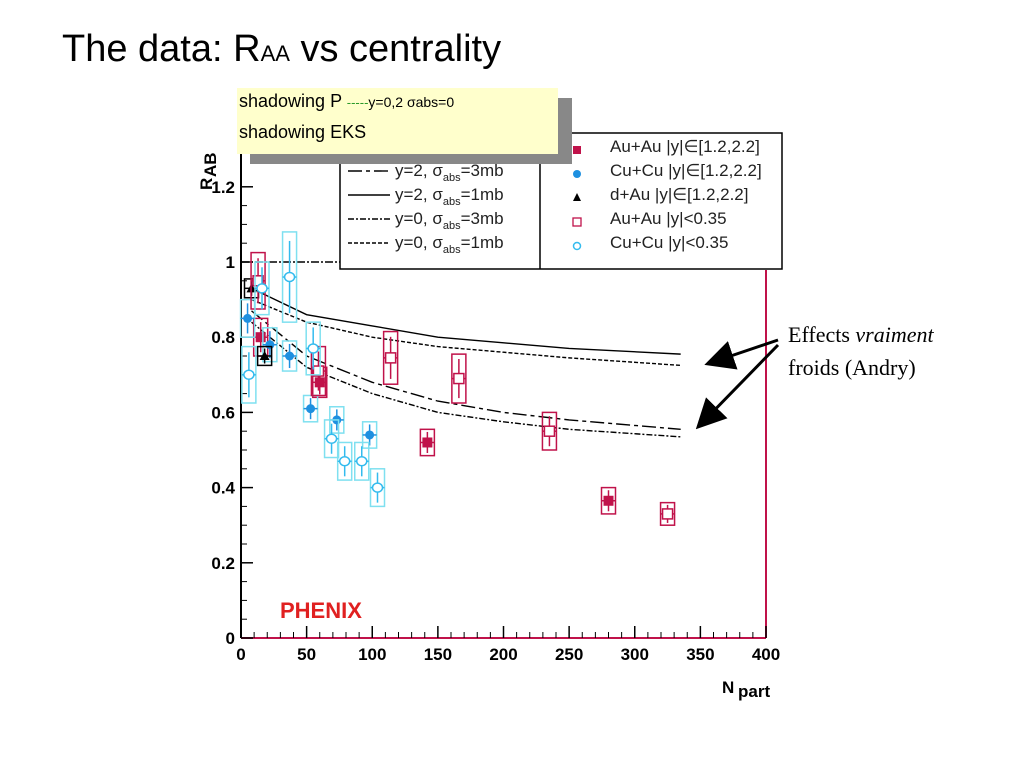 The image size is (1023, 767). Describe the element at coordinates (852, 367) in the screenshot. I see `annotation-text-c: froids (Andry)` at that location.